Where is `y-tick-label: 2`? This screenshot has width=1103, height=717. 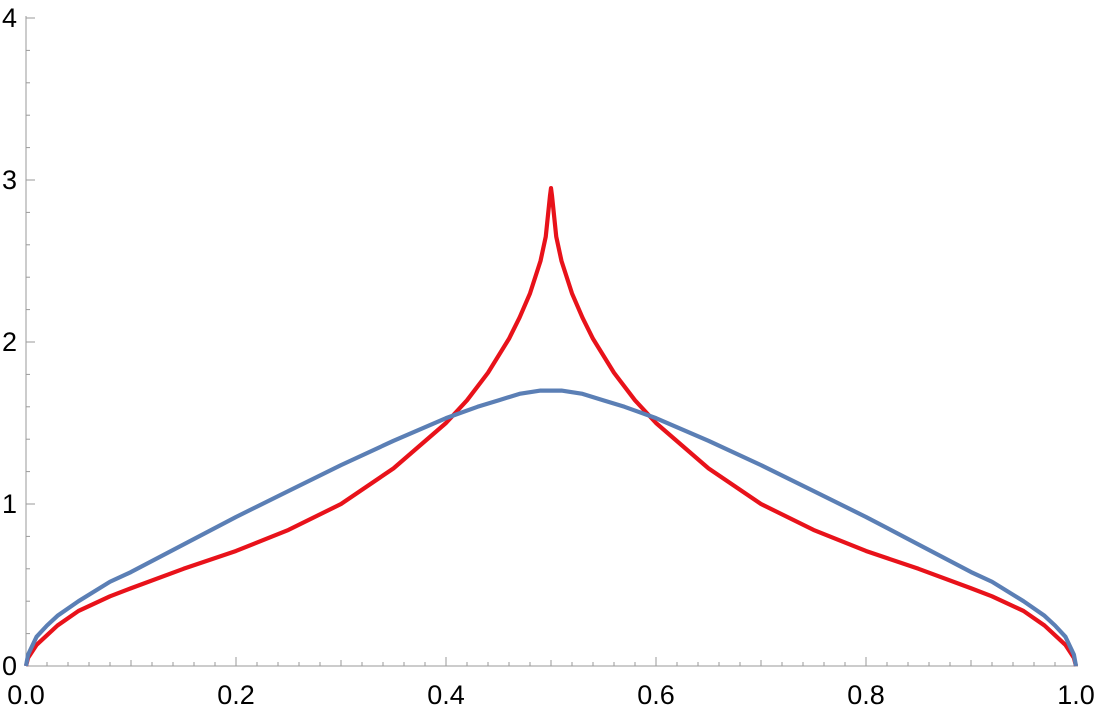 y-tick-label: 2 is located at coordinates (9, 342).